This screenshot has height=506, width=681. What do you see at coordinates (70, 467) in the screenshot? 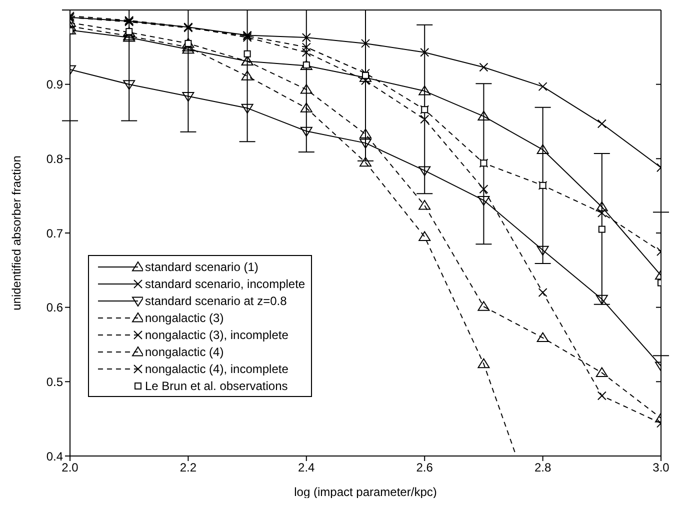
I see `x-tick-label: 2.0` at bounding box center [70, 467].